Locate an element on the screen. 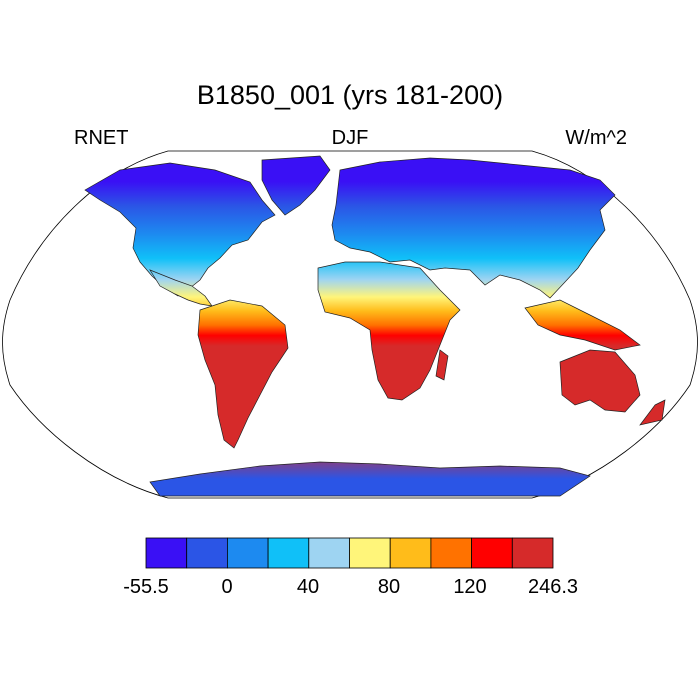  map-title: B1850_001 (yrs 181-200) is located at coordinates (350, 95).